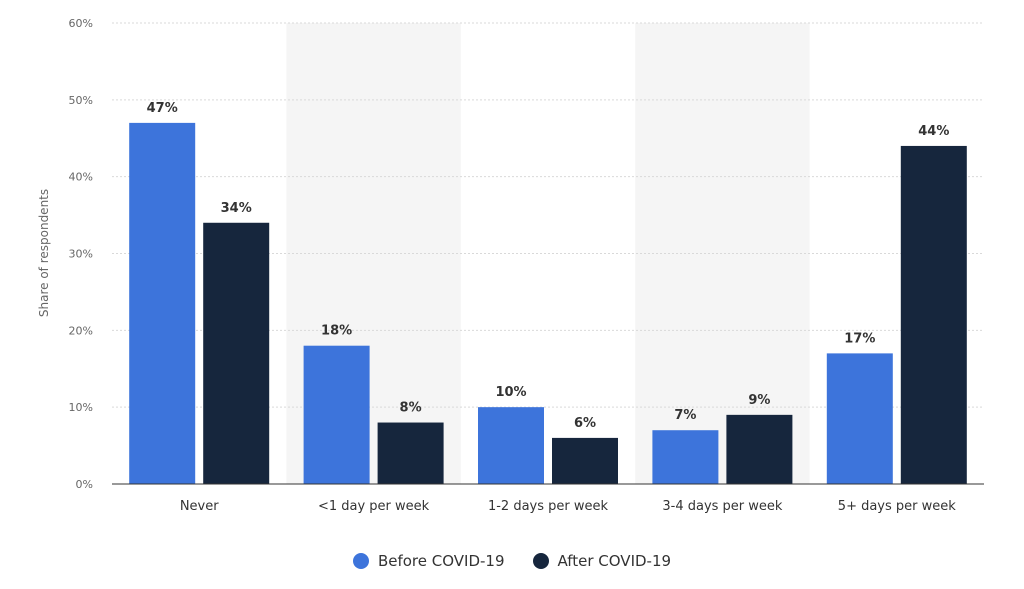  Describe the element at coordinates (44, 253) in the screenshot. I see `y-axis-label: Share of respondents` at that location.